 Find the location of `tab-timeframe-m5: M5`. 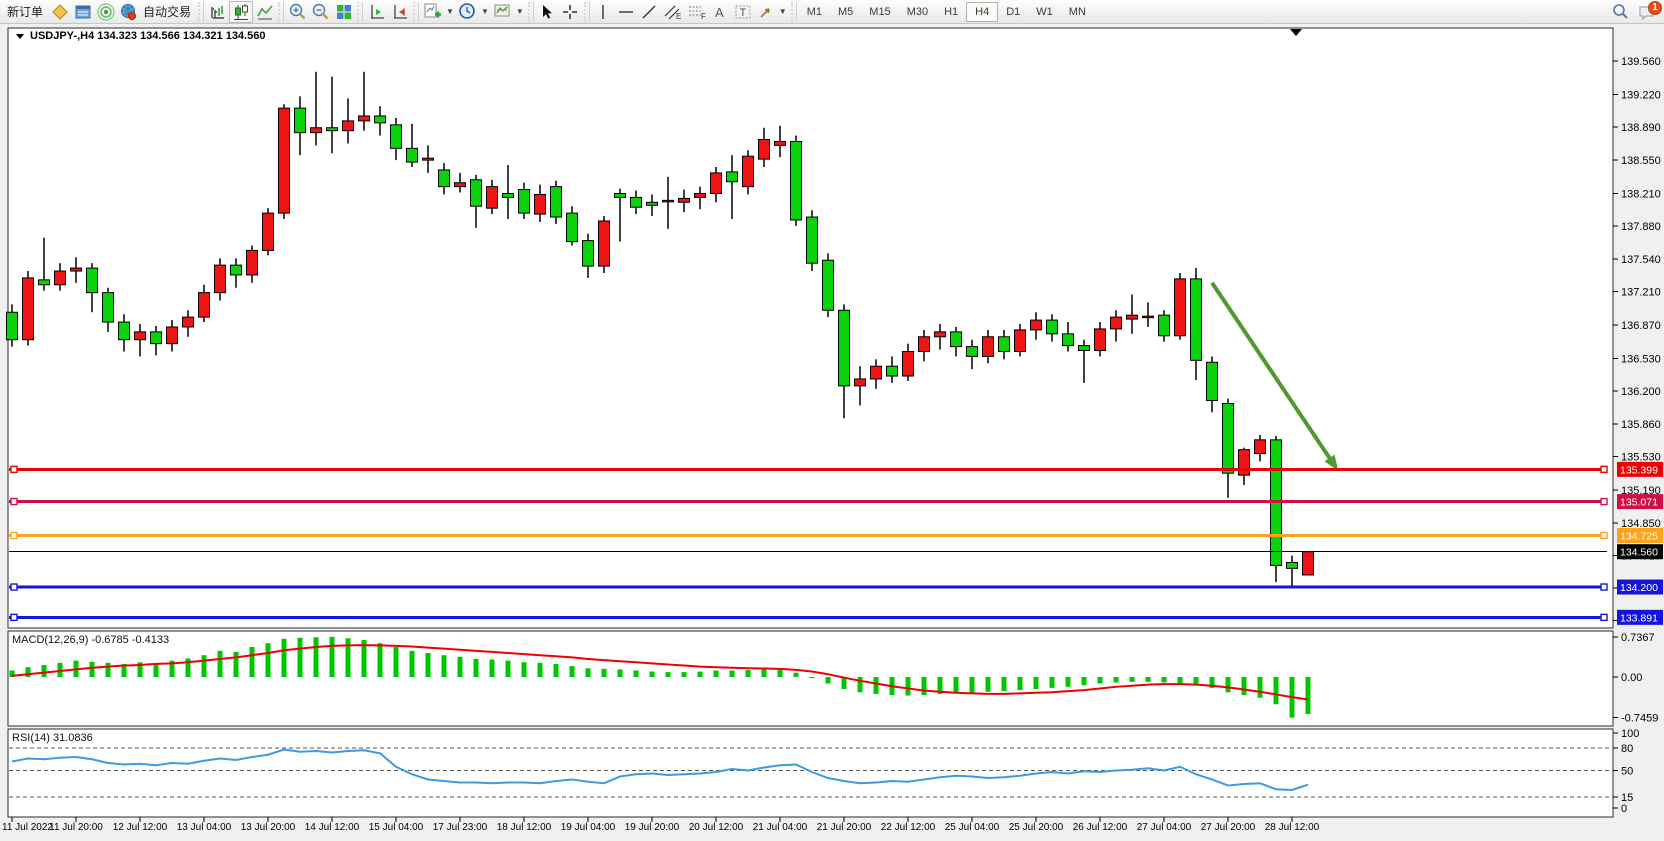

tab-timeframe-m5: M5 is located at coordinates (846, 11).